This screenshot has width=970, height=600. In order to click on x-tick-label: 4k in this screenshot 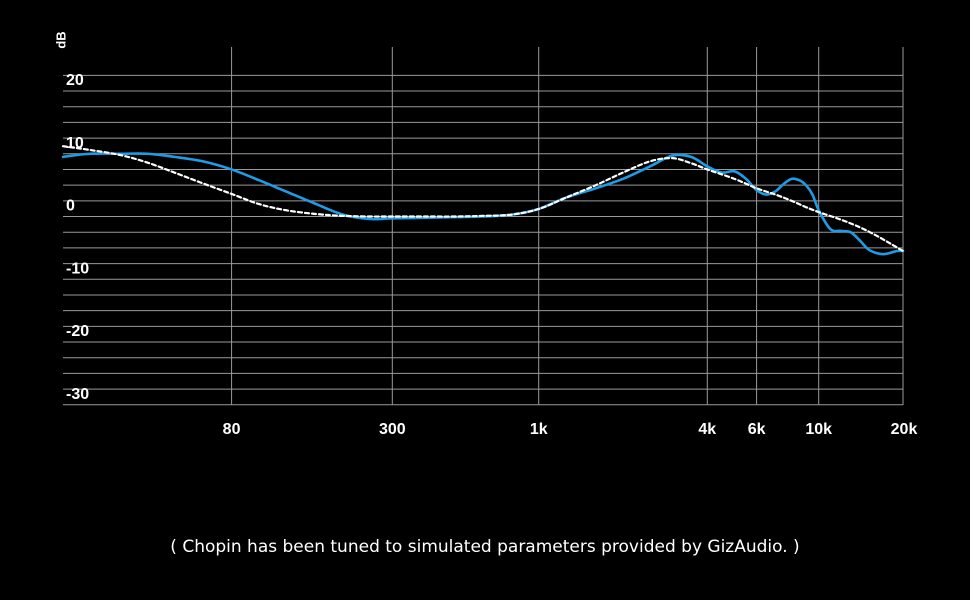, I will do `click(707, 429)`.